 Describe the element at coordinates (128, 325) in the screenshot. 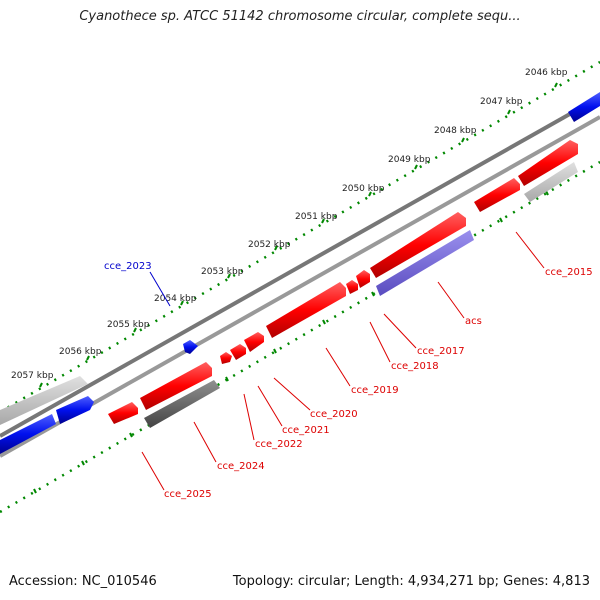

I see `kbp-label: 2055 kbp` at that location.